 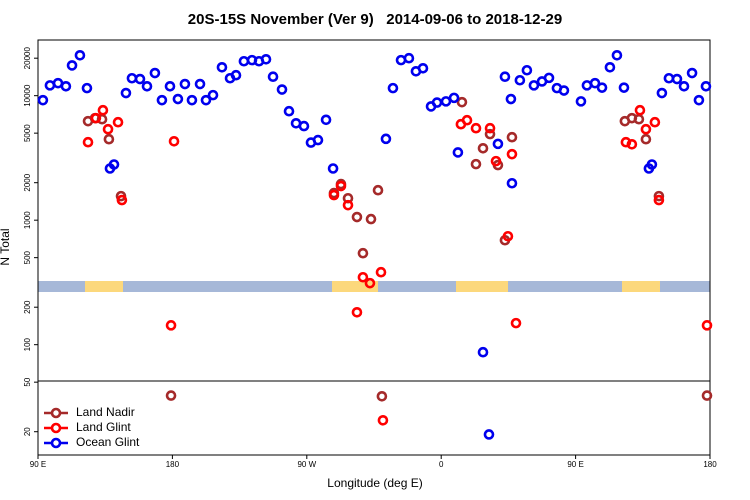 I want to click on y-tick-label: 500, so click(x=27, y=257).